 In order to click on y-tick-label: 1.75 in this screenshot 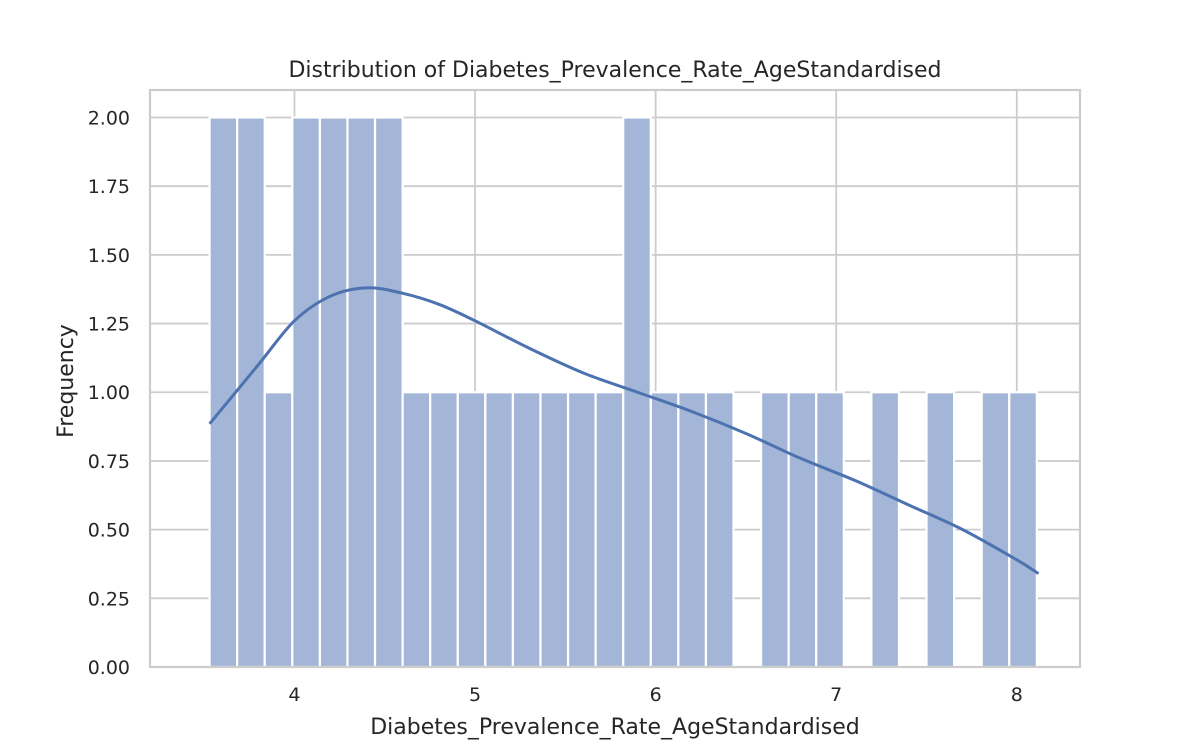, I will do `click(109, 187)`.